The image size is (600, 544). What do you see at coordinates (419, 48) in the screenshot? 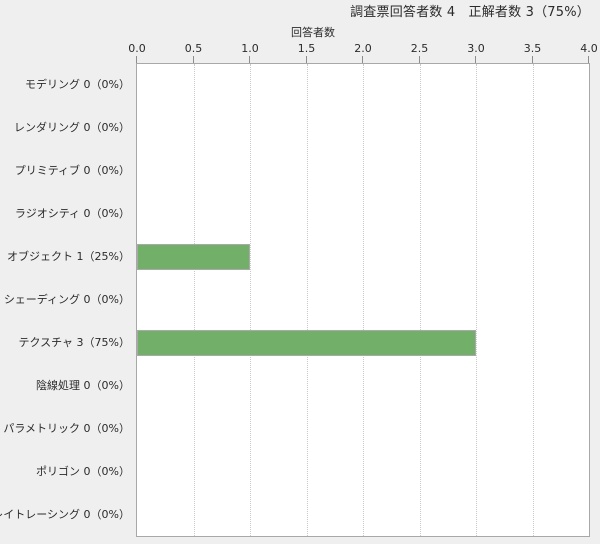
I see `x-tick-label: 2.5` at bounding box center [419, 48].